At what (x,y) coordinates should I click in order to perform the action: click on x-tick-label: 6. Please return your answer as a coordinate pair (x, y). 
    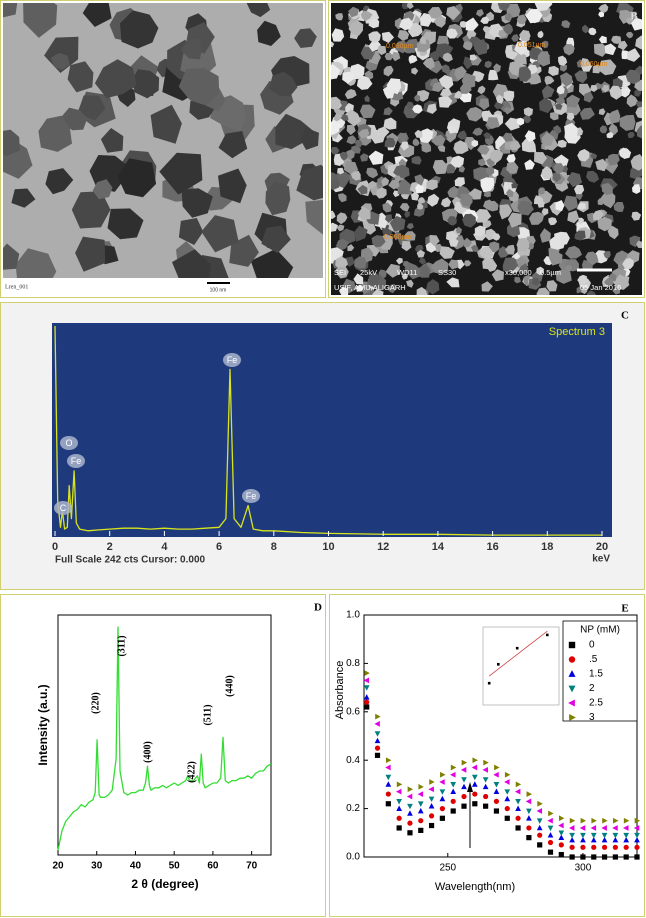
    Looking at the image, I should click on (219, 547).